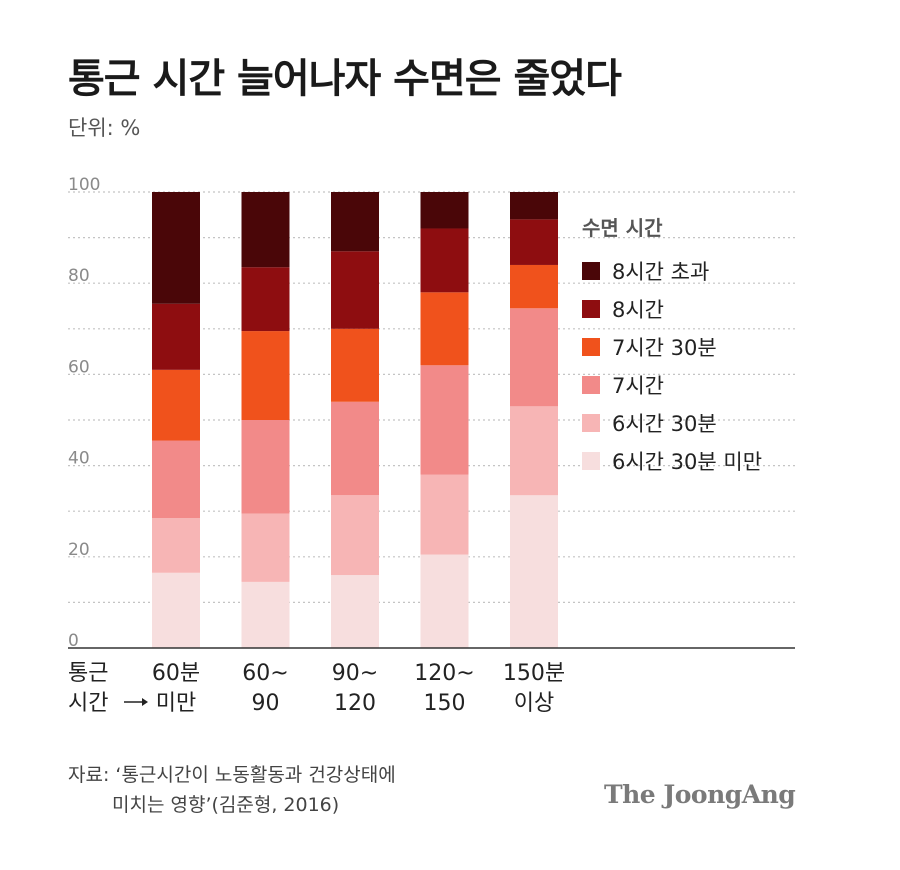  Describe the element at coordinates (700, 794) in the screenshot. I see `brand-logo: The JoongAng` at that location.